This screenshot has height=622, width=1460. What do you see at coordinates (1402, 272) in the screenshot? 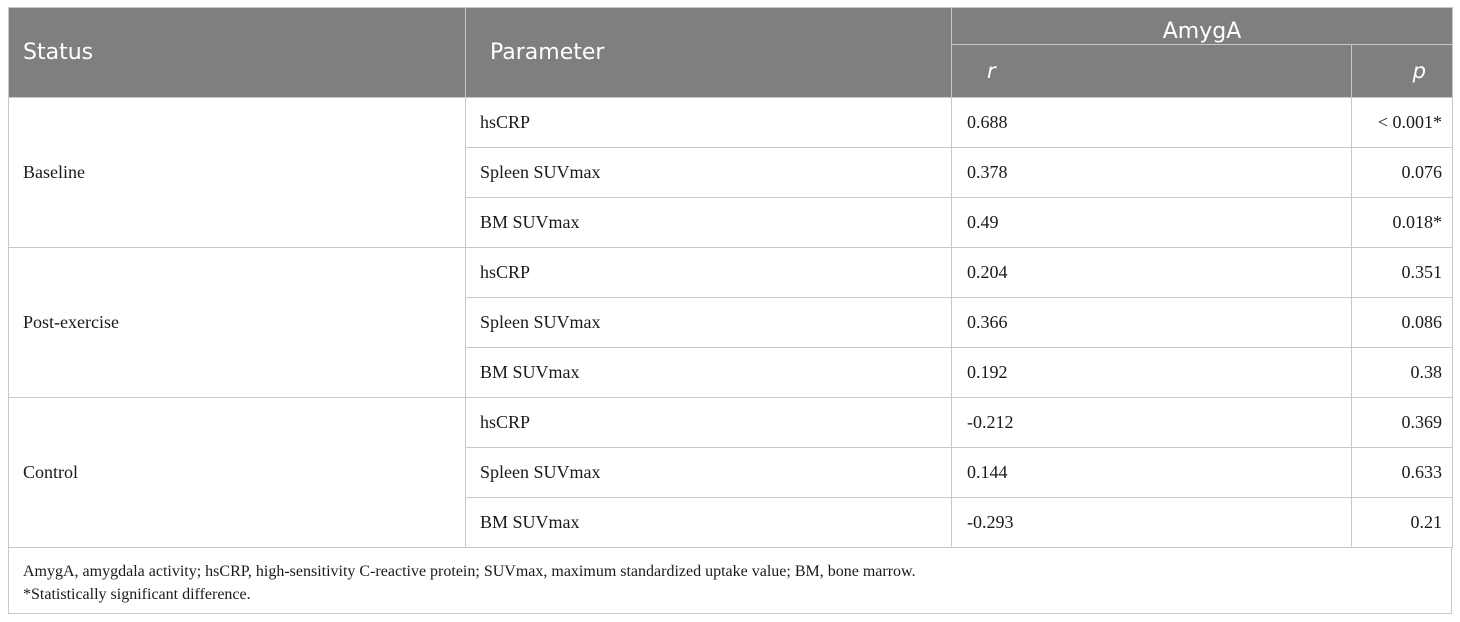
I see `p-cell: 0.351` at bounding box center [1402, 272].